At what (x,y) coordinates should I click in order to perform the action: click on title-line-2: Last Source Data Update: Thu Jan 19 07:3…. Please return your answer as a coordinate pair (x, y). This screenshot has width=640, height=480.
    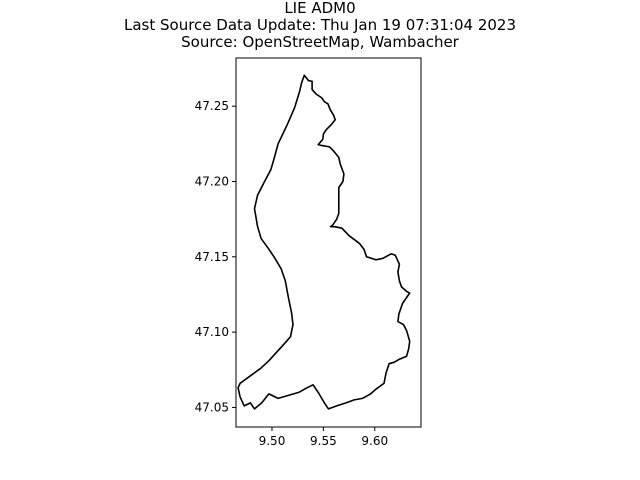
    Looking at the image, I should click on (320, 25).